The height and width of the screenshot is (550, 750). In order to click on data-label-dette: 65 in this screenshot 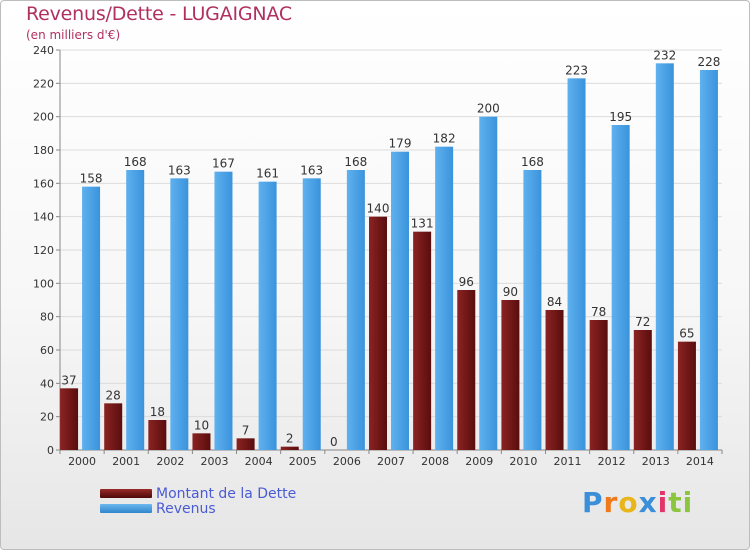, I will do `click(686, 334)`.